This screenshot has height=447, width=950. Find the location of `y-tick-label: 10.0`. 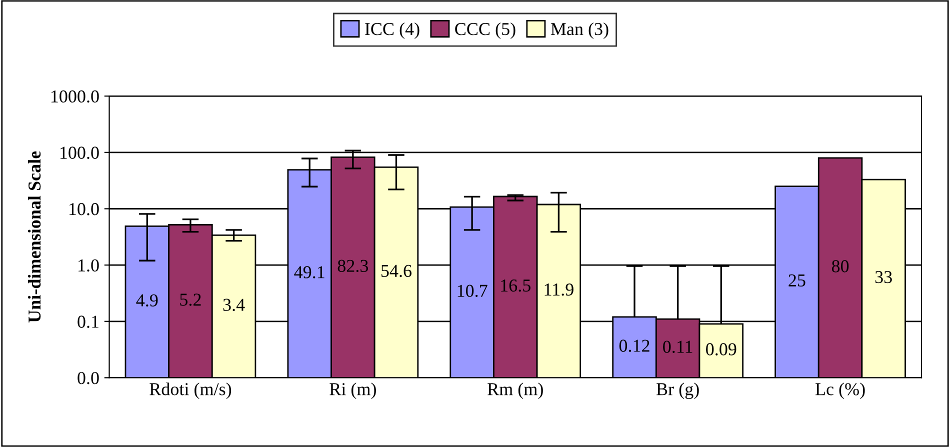

y-tick-label: 10.0 is located at coordinates (84, 209).